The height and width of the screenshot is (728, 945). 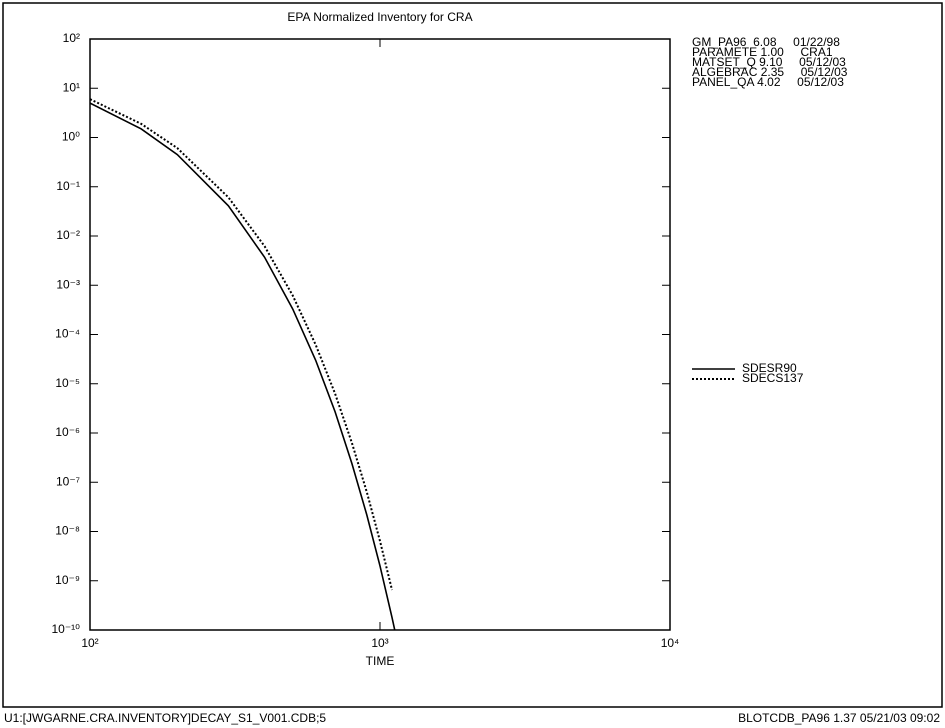 What do you see at coordinates (770, 72) in the screenshot?
I see `version-info: ALGEBRAC 2.35 05/12/03` at bounding box center [770, 72].